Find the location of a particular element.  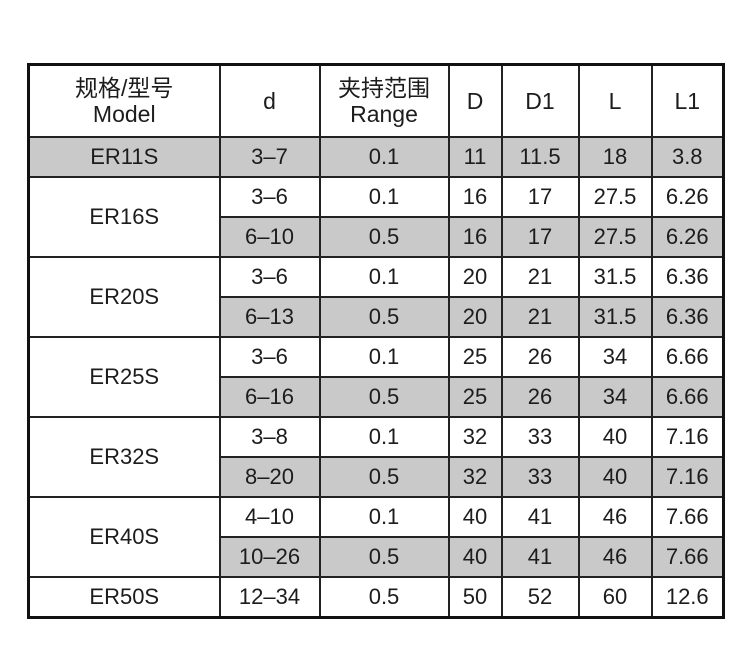

header-text: D1 is located at coordinates (540, 101).